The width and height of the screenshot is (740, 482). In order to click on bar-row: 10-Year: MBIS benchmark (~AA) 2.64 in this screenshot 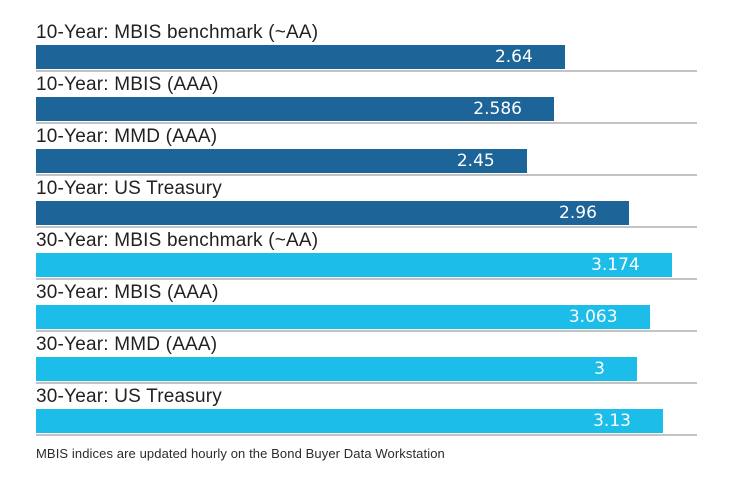, I will do `click(366, 46)`.